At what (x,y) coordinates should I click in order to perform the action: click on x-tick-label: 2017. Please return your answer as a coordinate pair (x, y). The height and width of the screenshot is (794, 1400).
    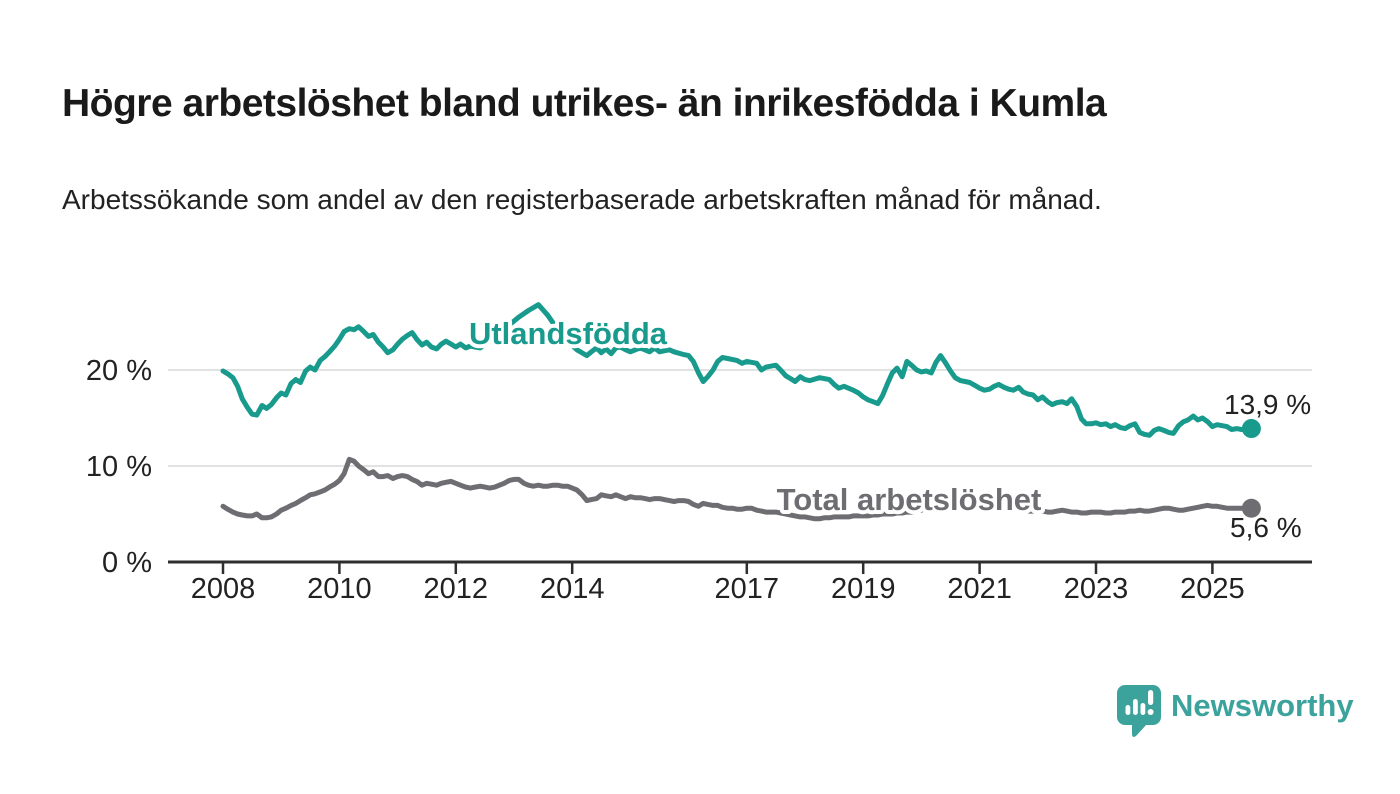
    Looking at the image, I should click on (747, 589).